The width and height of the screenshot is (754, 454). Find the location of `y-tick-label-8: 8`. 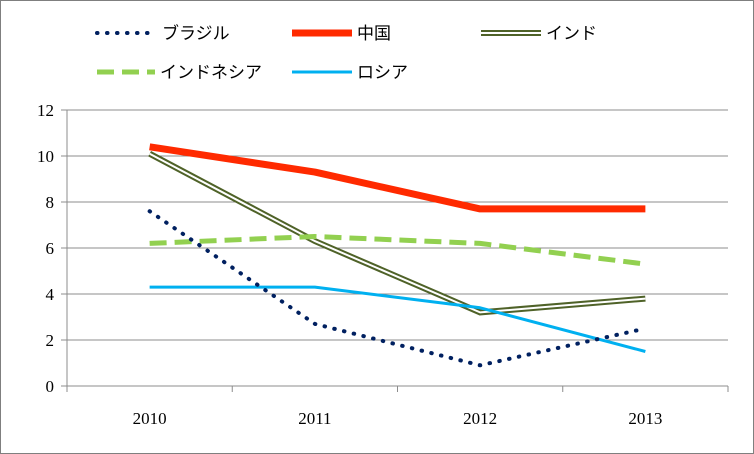

y-tick-label-8: 8 is located at coordinates (50, 202).